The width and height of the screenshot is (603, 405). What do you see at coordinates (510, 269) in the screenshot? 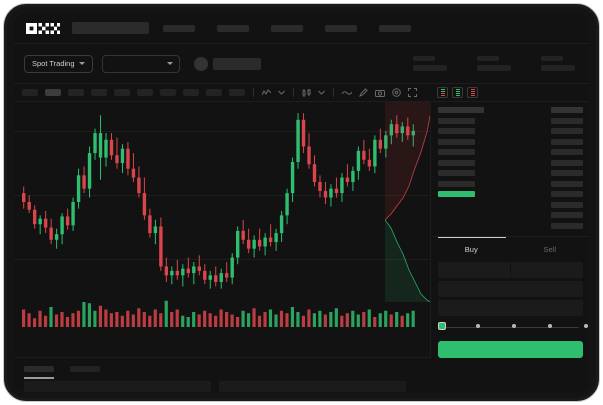
I see `order-type-field` at bounding box center [510, 269].